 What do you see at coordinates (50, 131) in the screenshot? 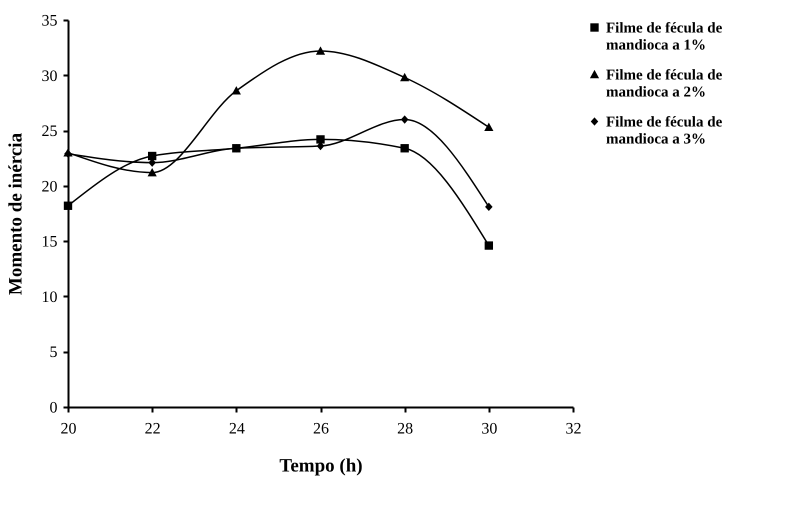
I see `y-tick-label: 25` at bounding box center [50, 131].